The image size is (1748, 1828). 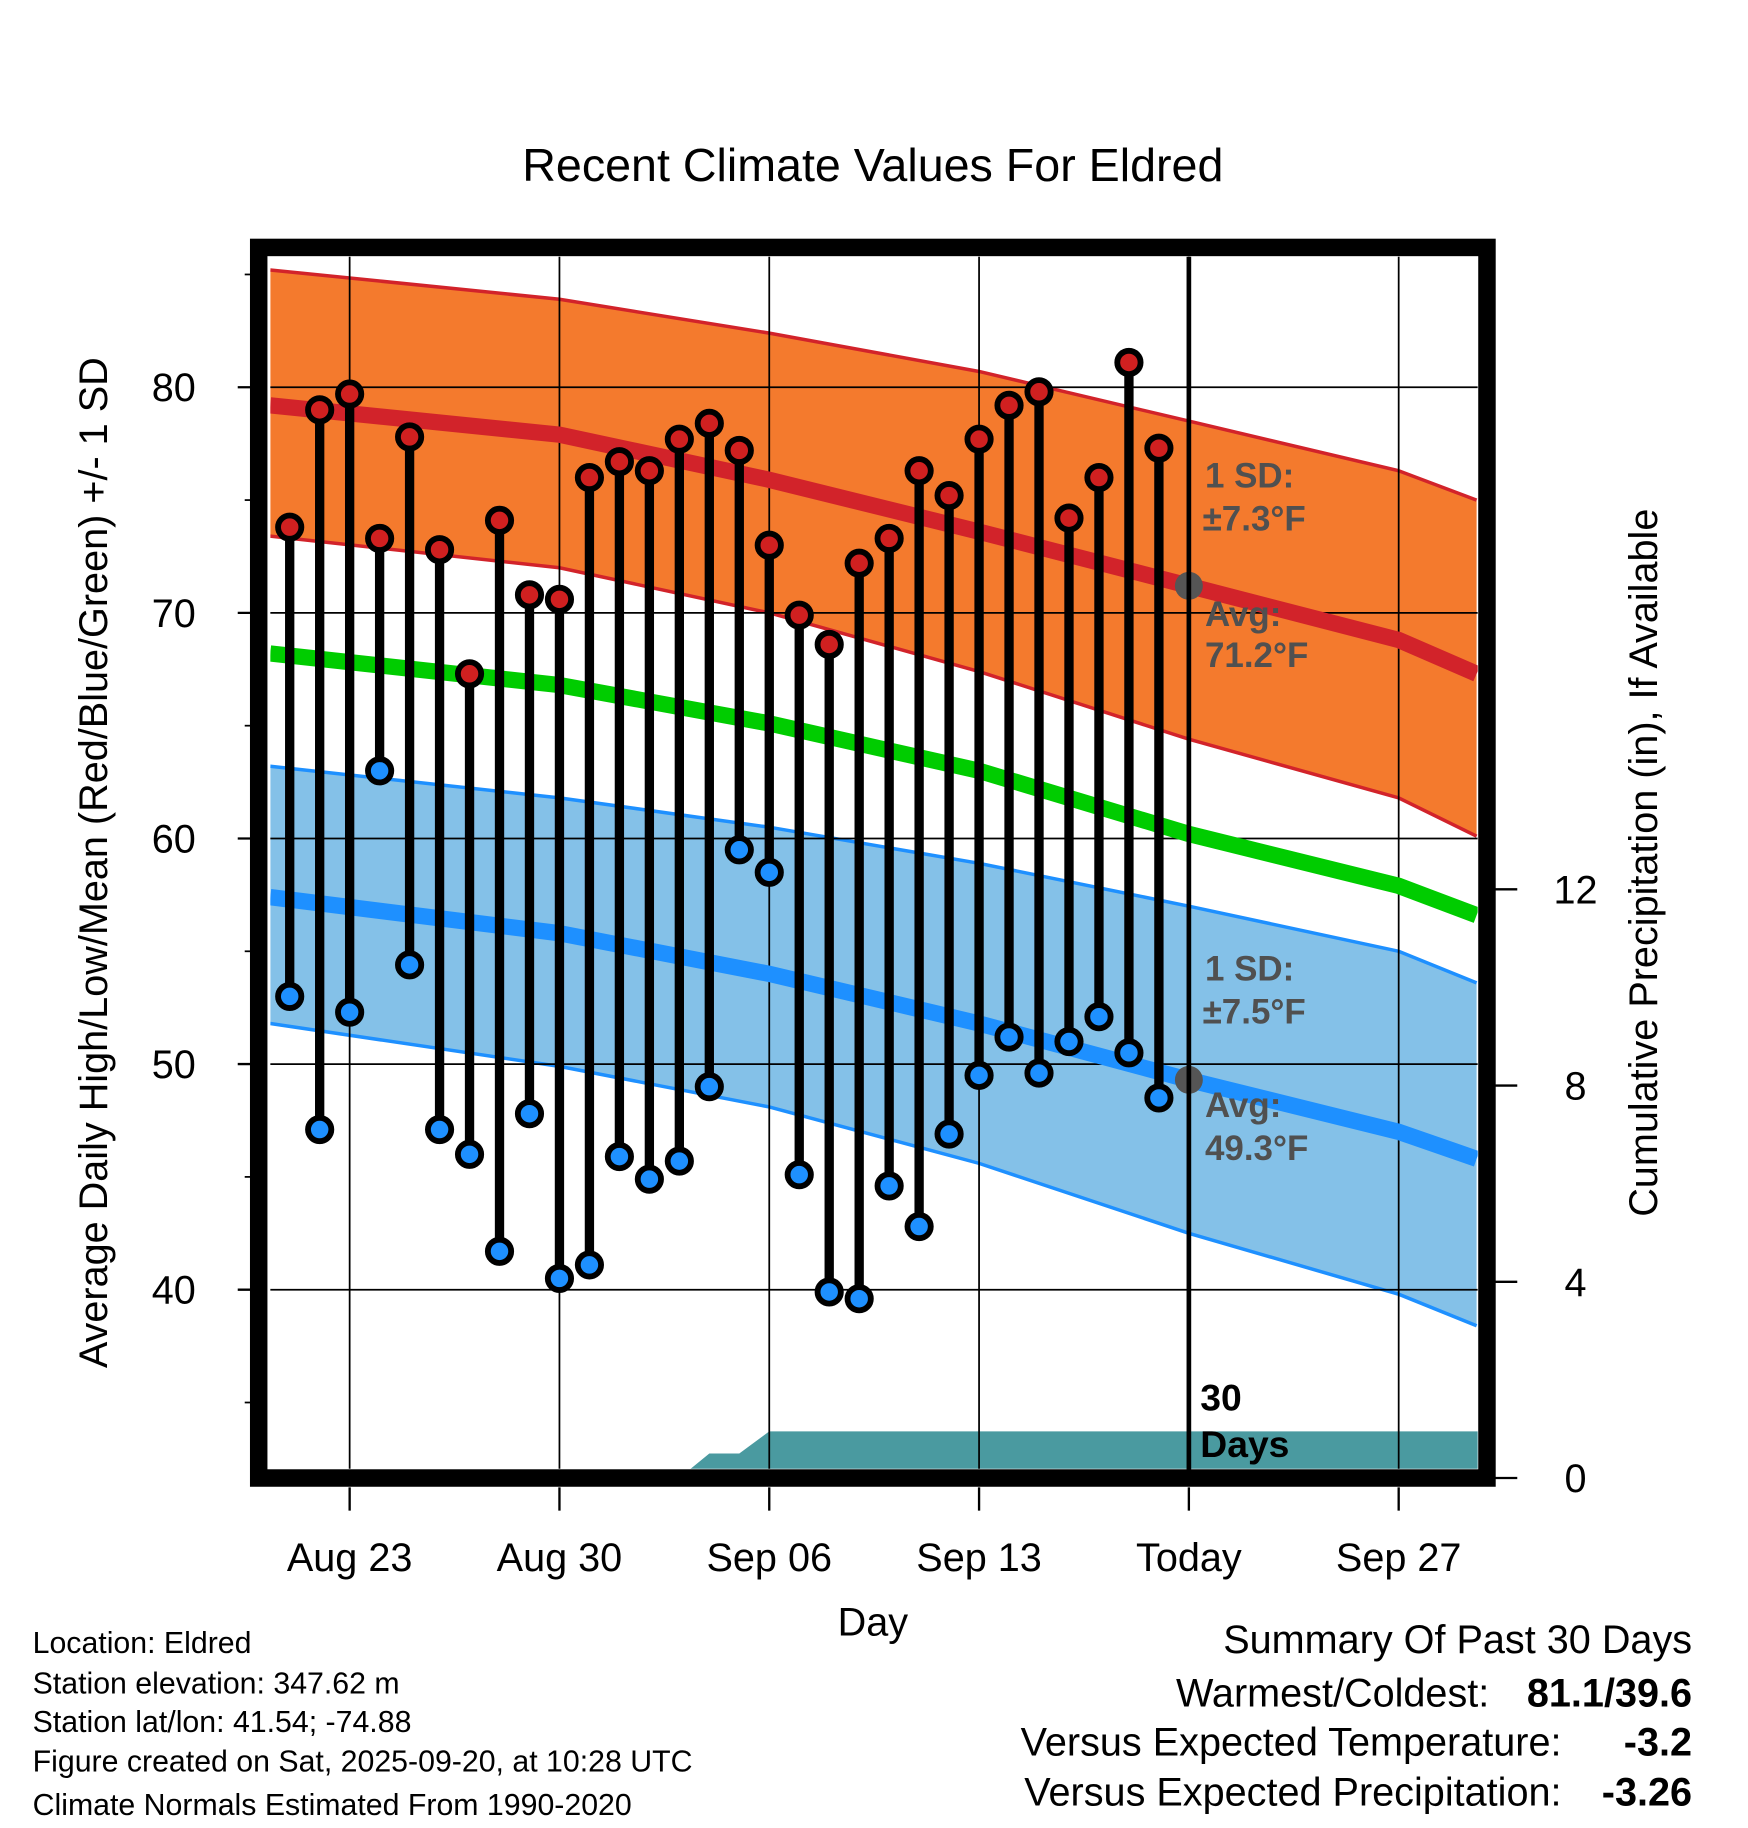 I want to click on y-tick-label: 60, so click(x=174, y=839).